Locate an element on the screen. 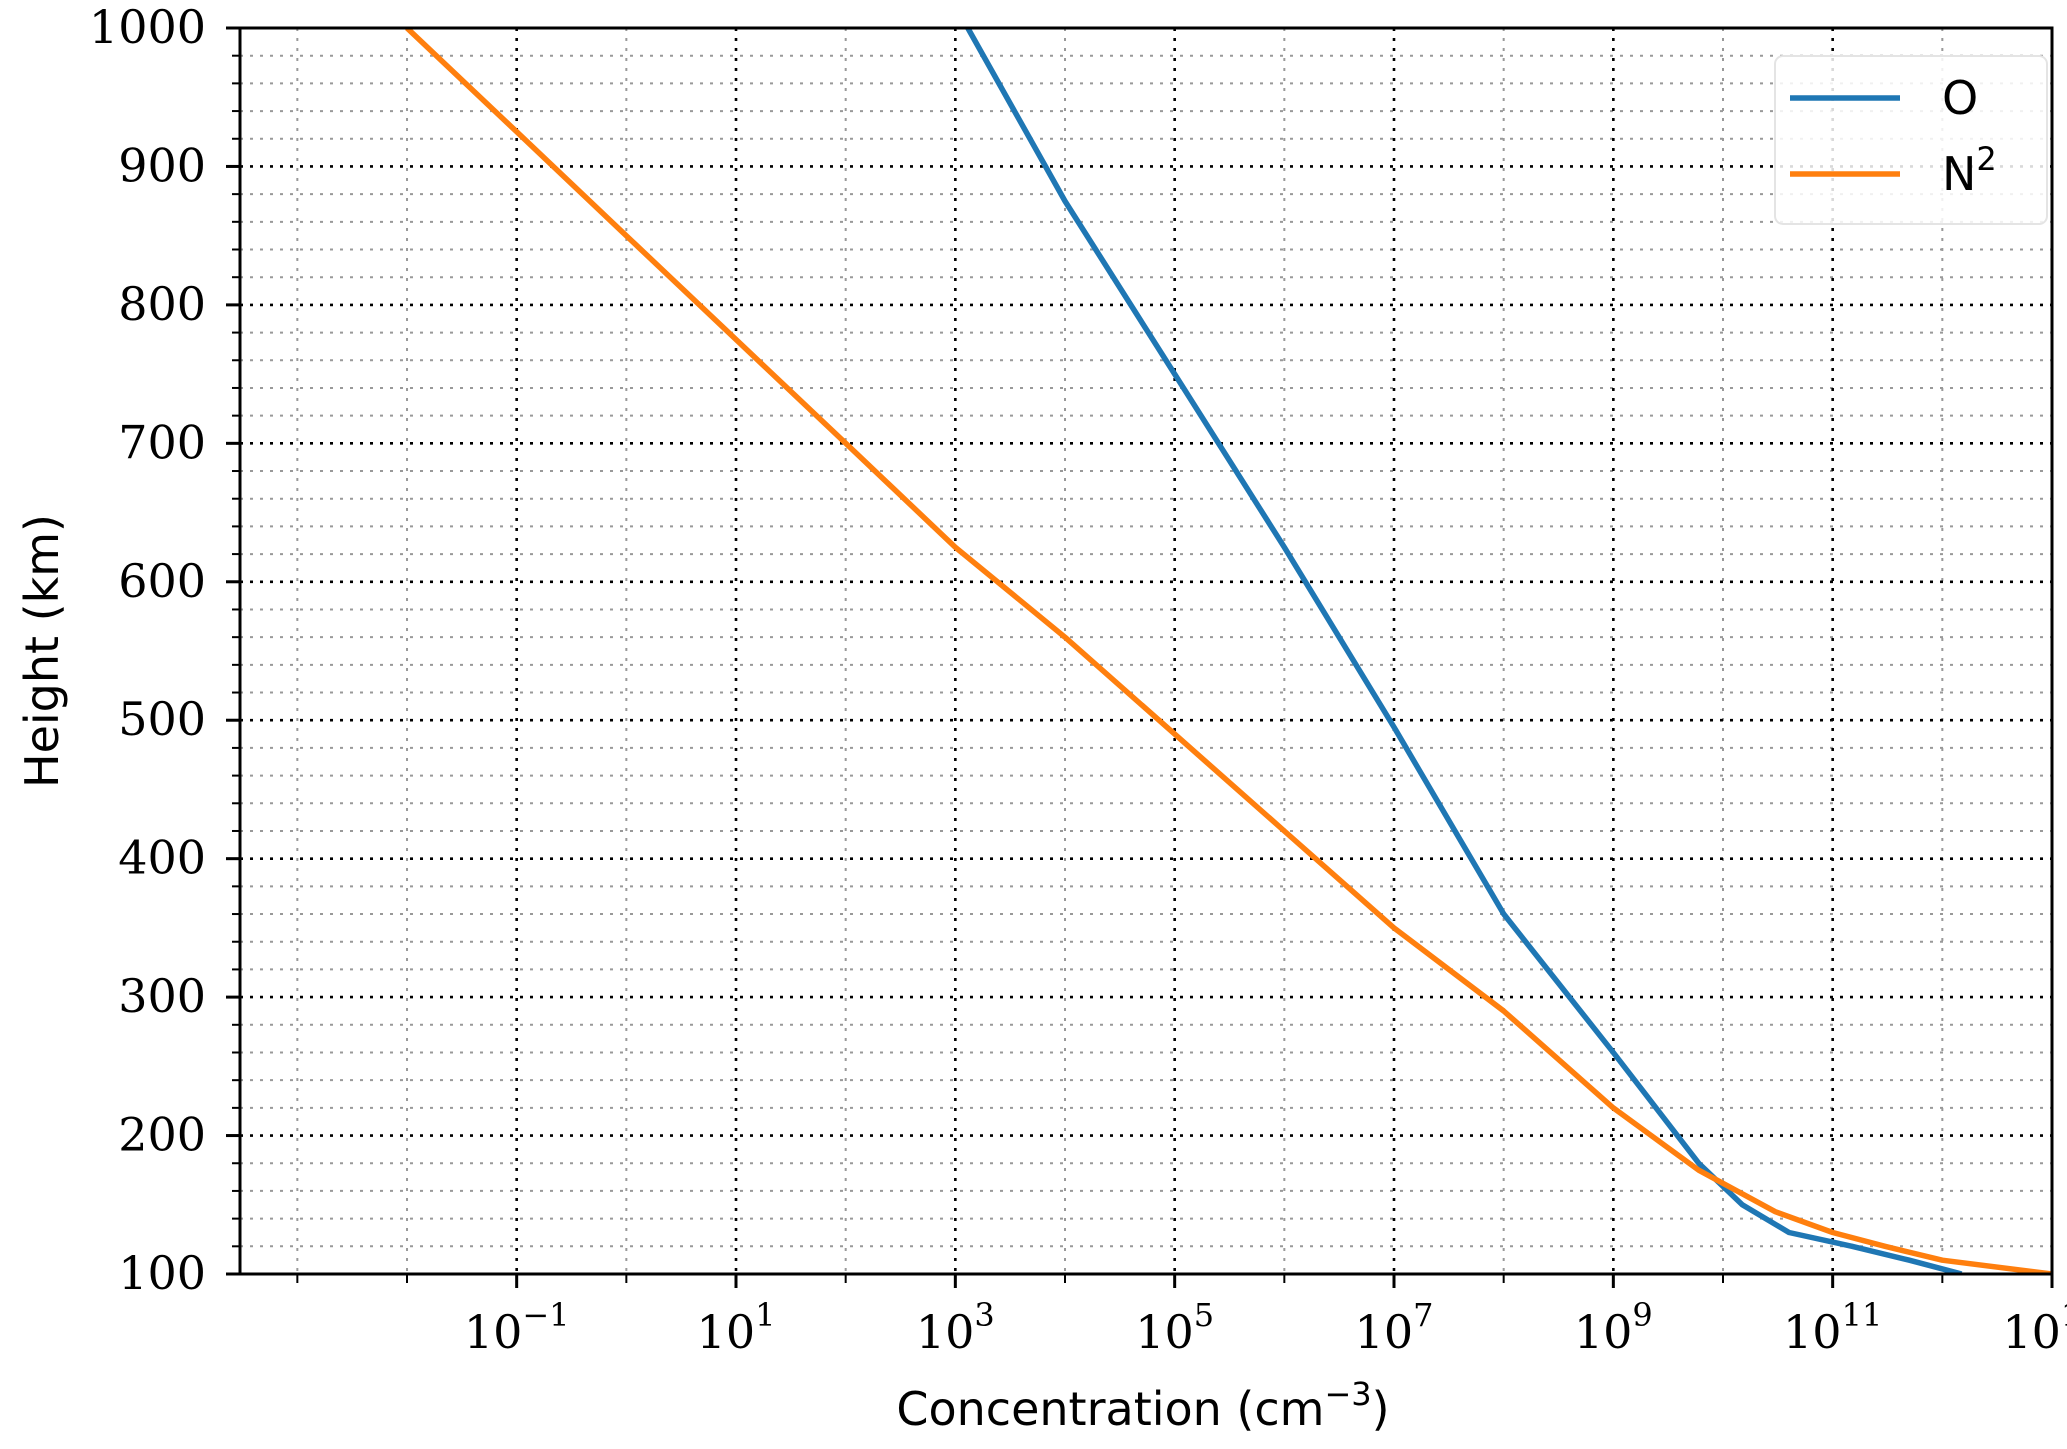 The image size is (2067, 1449). y-tick-label: 200 is located at coordinates (162, 1135).